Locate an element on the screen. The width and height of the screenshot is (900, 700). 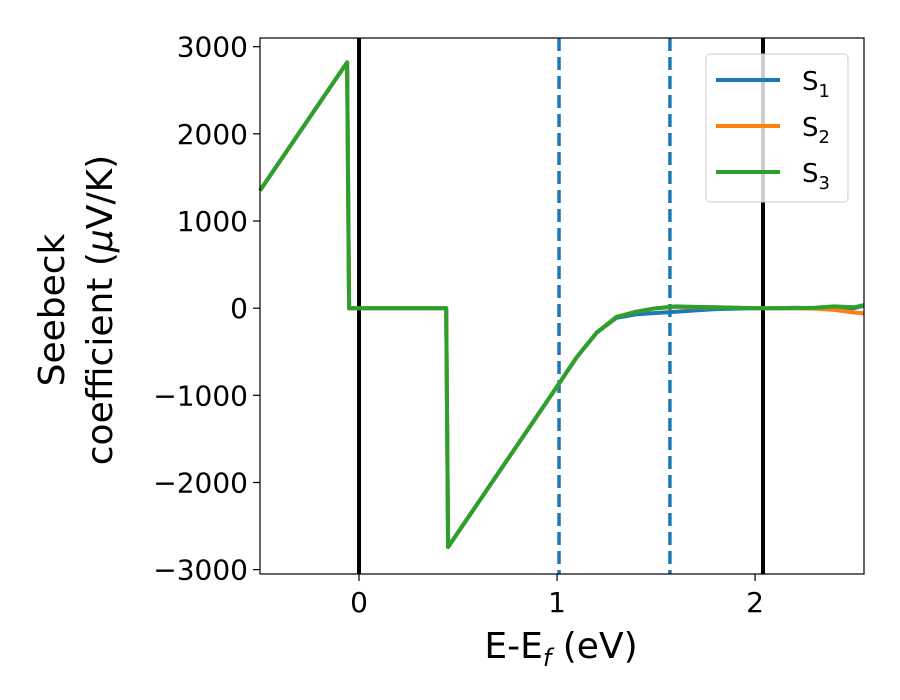
legend-label-3: S3 is located at coordinates (816, 176).